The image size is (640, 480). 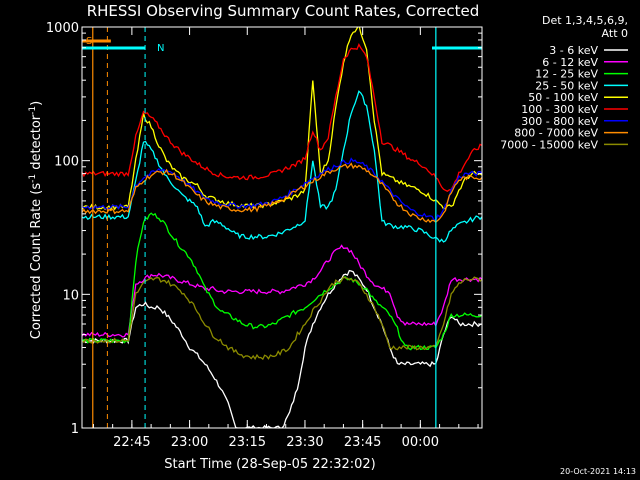 I want to click on x-tick-label-3: 23:30, so click(x=304, y=442).